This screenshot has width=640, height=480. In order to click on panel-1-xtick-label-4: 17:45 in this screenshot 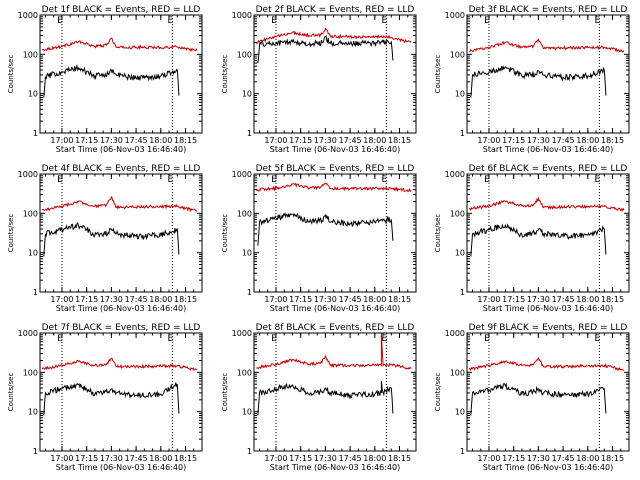, I will do `click(136, 140)`.